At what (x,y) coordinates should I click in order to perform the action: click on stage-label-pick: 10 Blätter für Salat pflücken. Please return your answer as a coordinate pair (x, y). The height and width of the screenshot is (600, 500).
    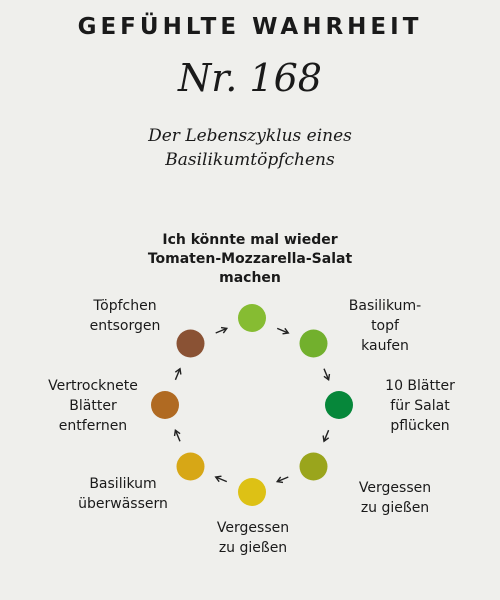
    Looking at the image, I should click on (420, 406).